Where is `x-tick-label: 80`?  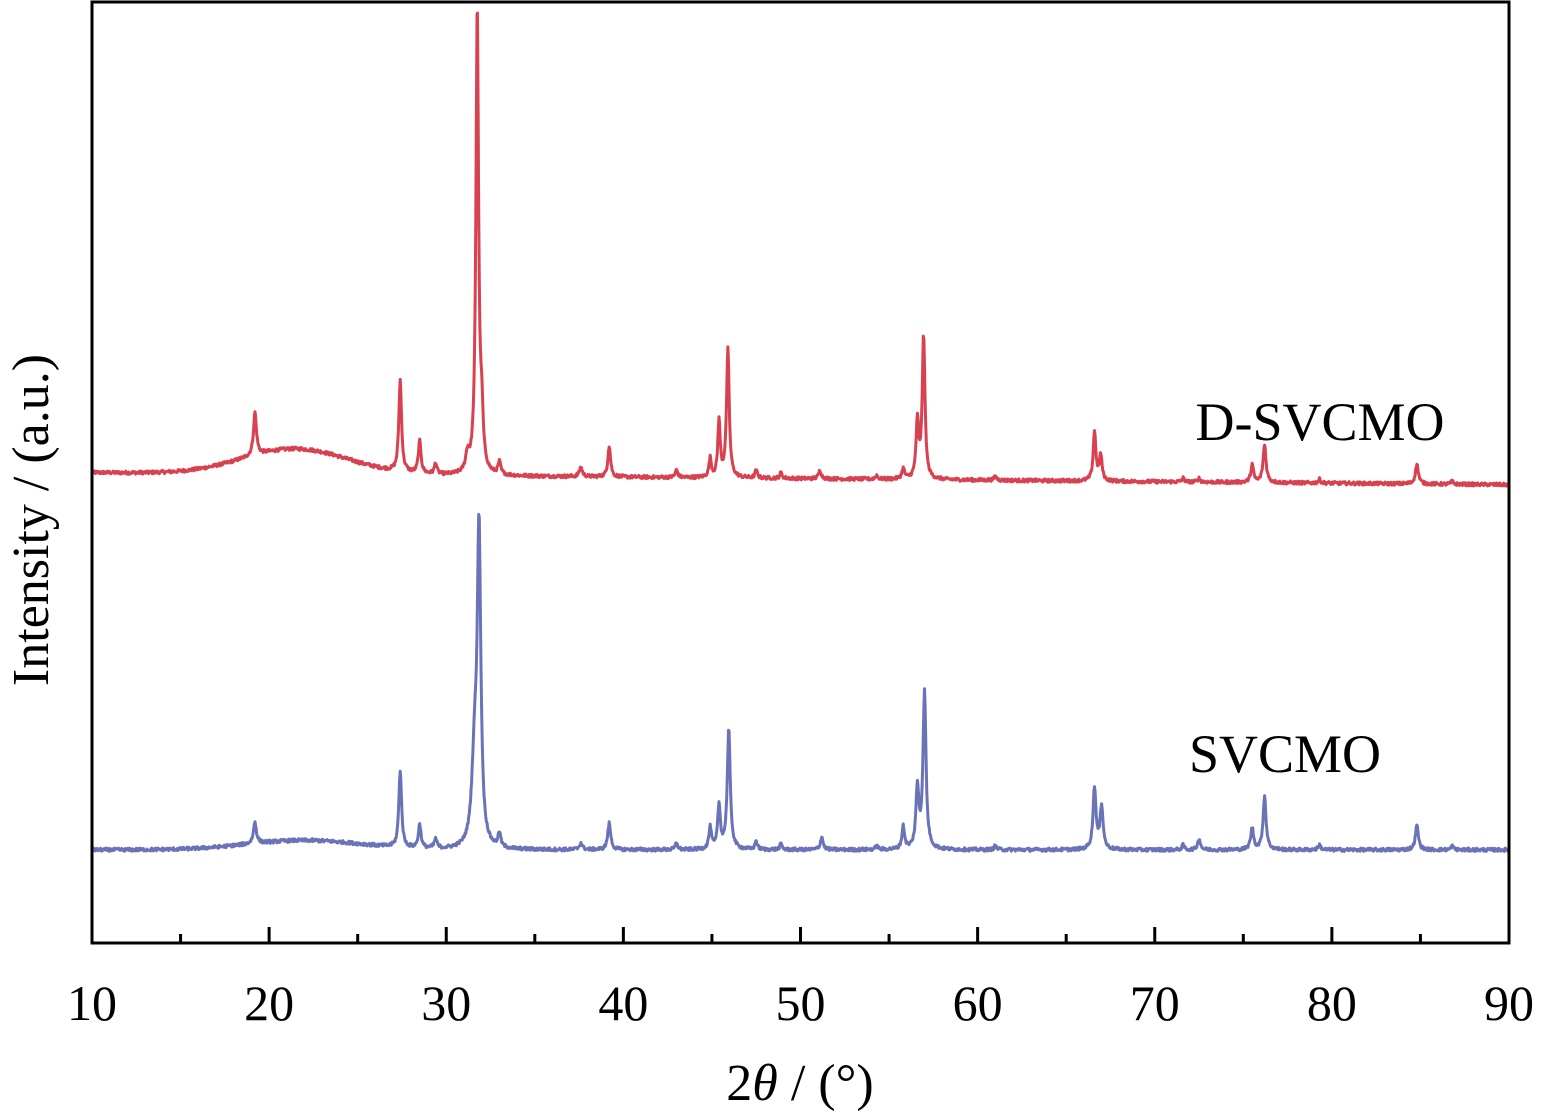 x-tick-label: 80 is located at coordinates (1332, 1003).